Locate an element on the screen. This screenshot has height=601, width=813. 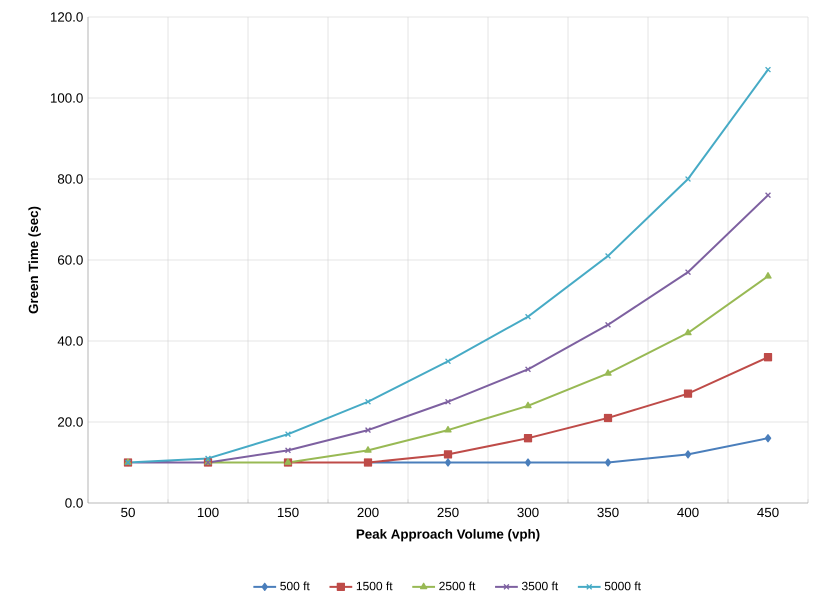
x-tick-label: 450 is located at coordinates (768, 513).